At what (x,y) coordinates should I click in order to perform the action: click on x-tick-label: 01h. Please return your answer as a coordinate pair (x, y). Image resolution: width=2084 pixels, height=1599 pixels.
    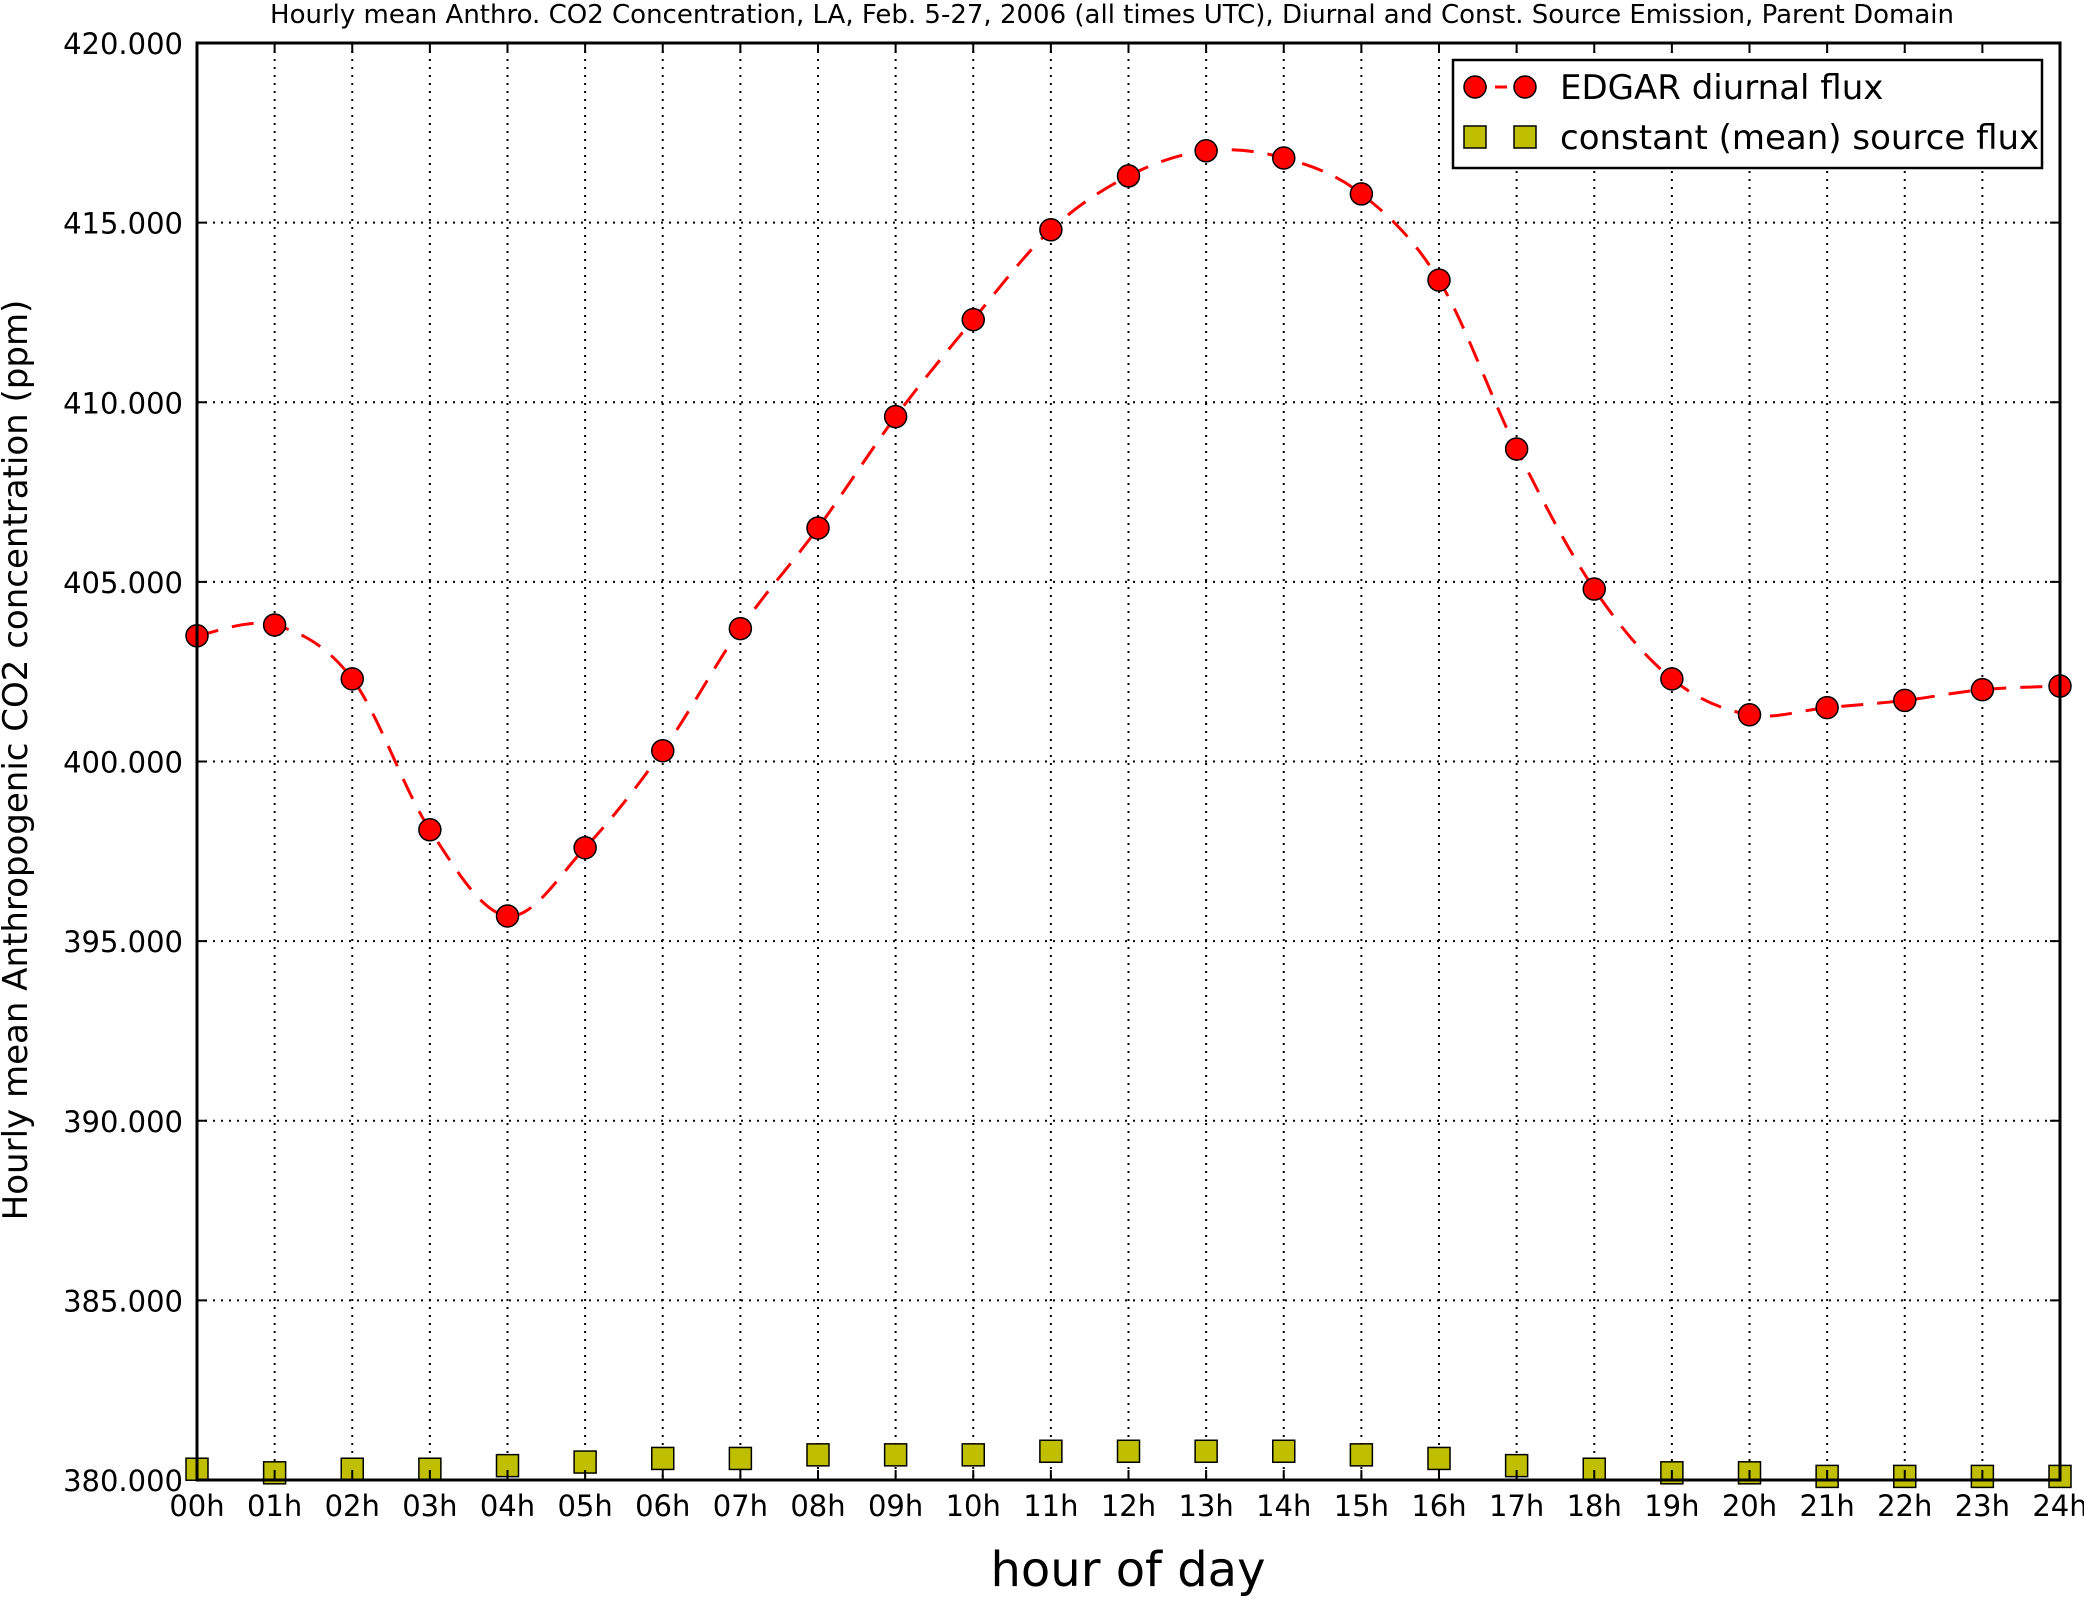
    Looking at the image, I should click on (274, 1506).